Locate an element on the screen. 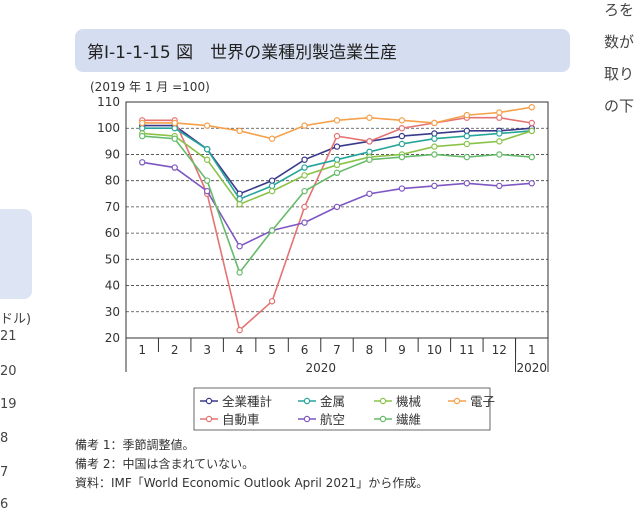  side-left-line: 7 is located at coordinates (4, 472).